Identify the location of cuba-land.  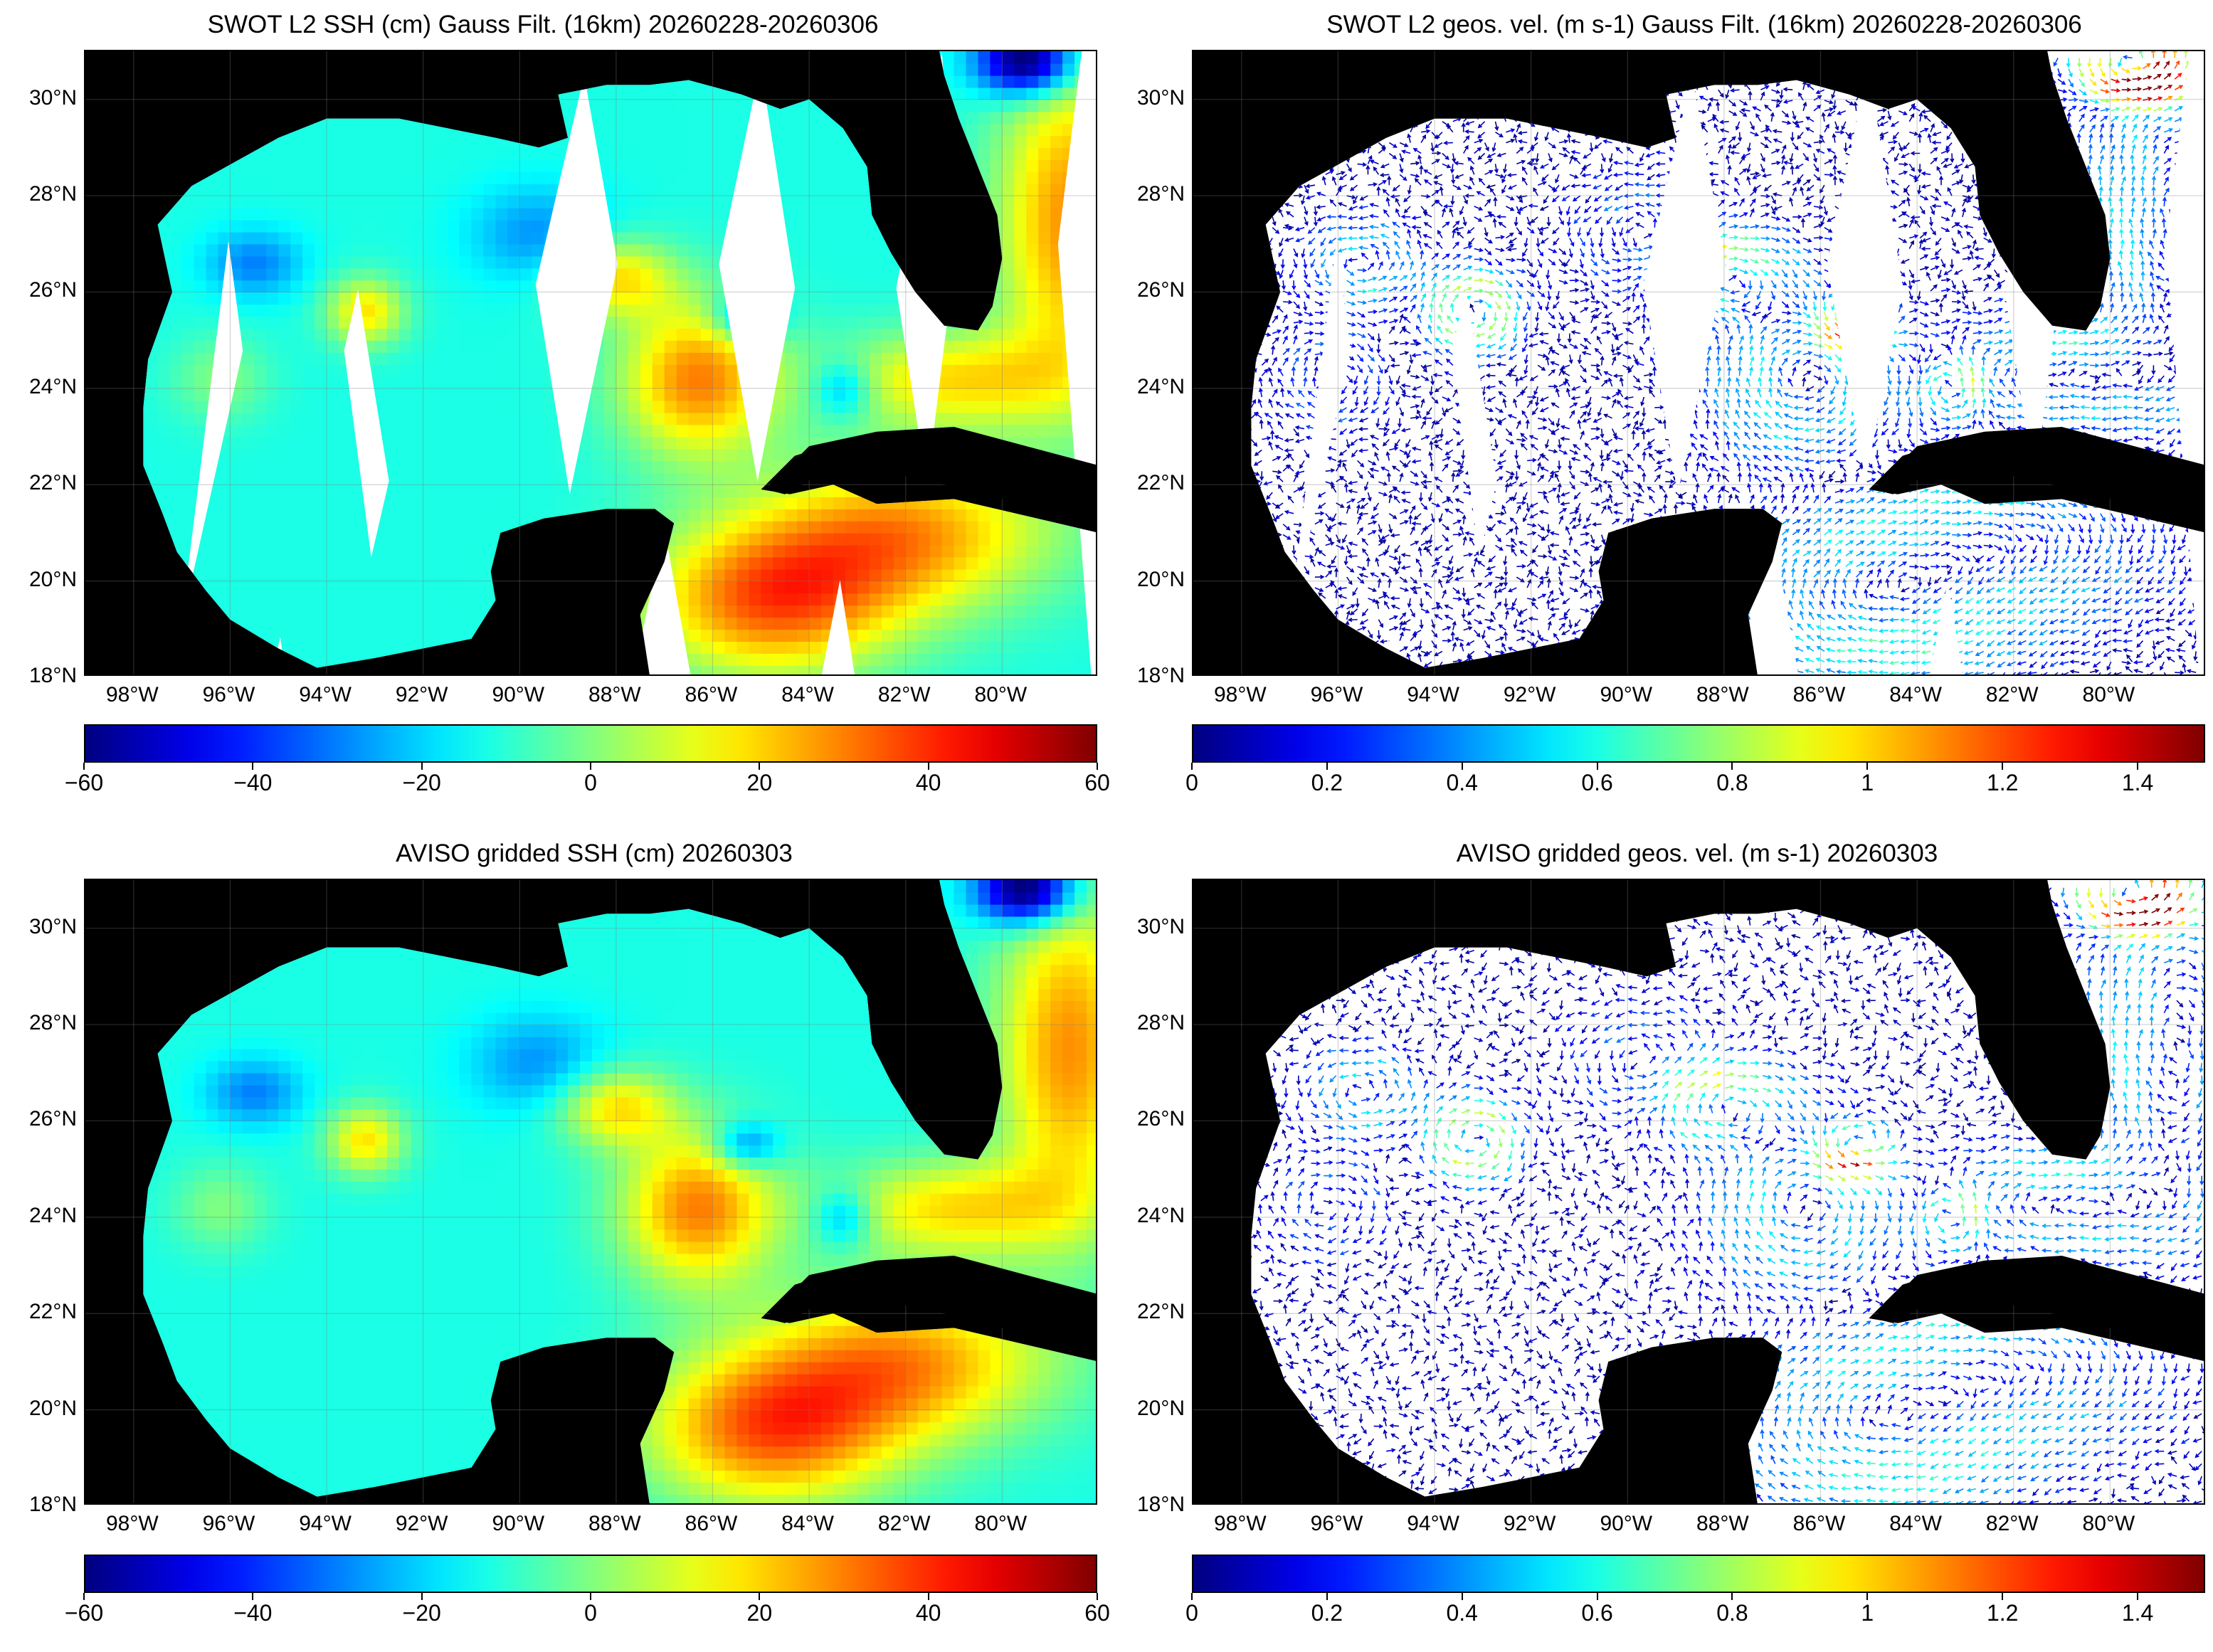
(931, 1294).